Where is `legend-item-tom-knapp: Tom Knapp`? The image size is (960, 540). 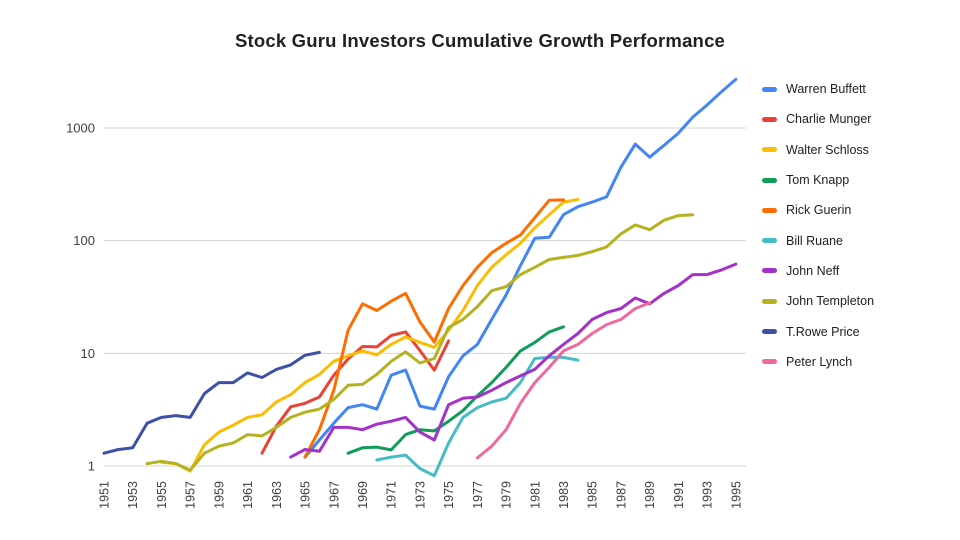
legend-item-tom-knapp: Tom Knapp is located at coordinates (818, 180).